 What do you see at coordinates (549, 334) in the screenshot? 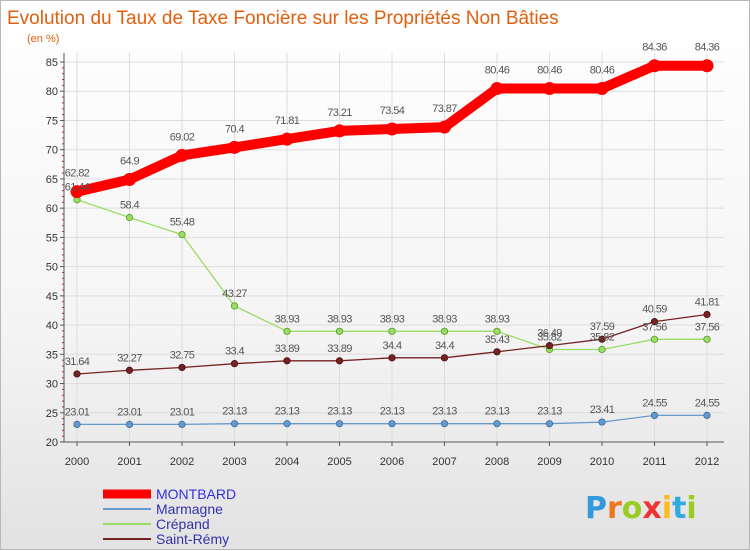
I see `data-label: 36.49` at bounding box center [549, 334].